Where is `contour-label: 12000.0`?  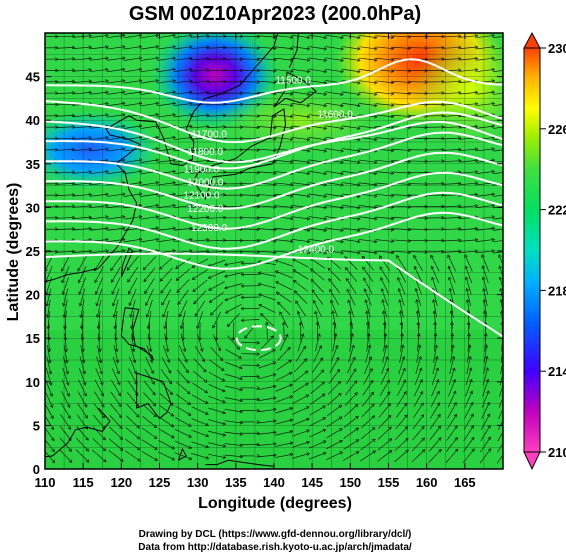 contour-label: 12000.0 is located at coordinates (205, 183).